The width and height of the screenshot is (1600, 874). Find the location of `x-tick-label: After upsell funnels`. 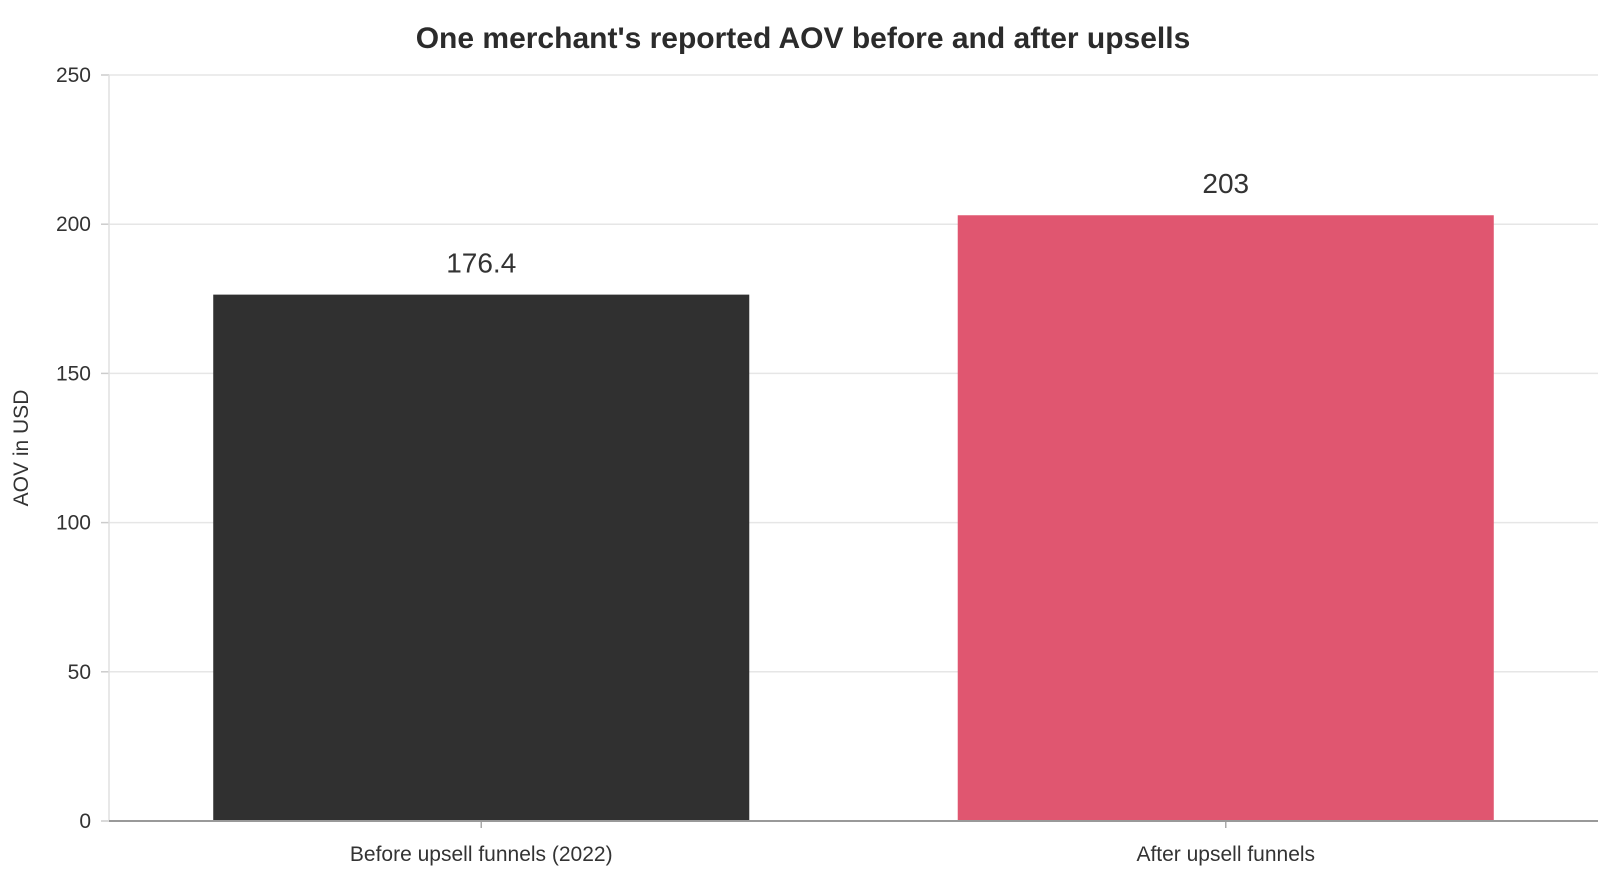

x-tick-label: After upsell funnels is located at coordinates (1225, 854).